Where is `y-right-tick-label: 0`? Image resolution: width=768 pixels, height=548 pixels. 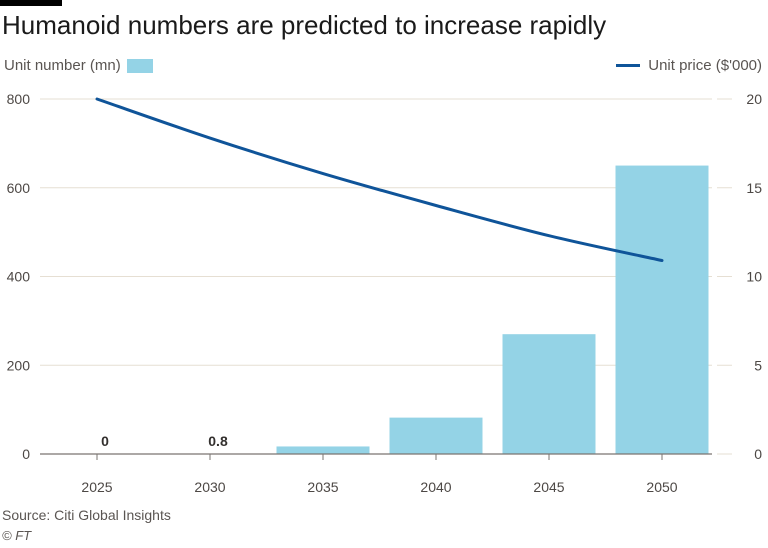 y-right-tick-label: 0 is located at coordinates (758, 454).